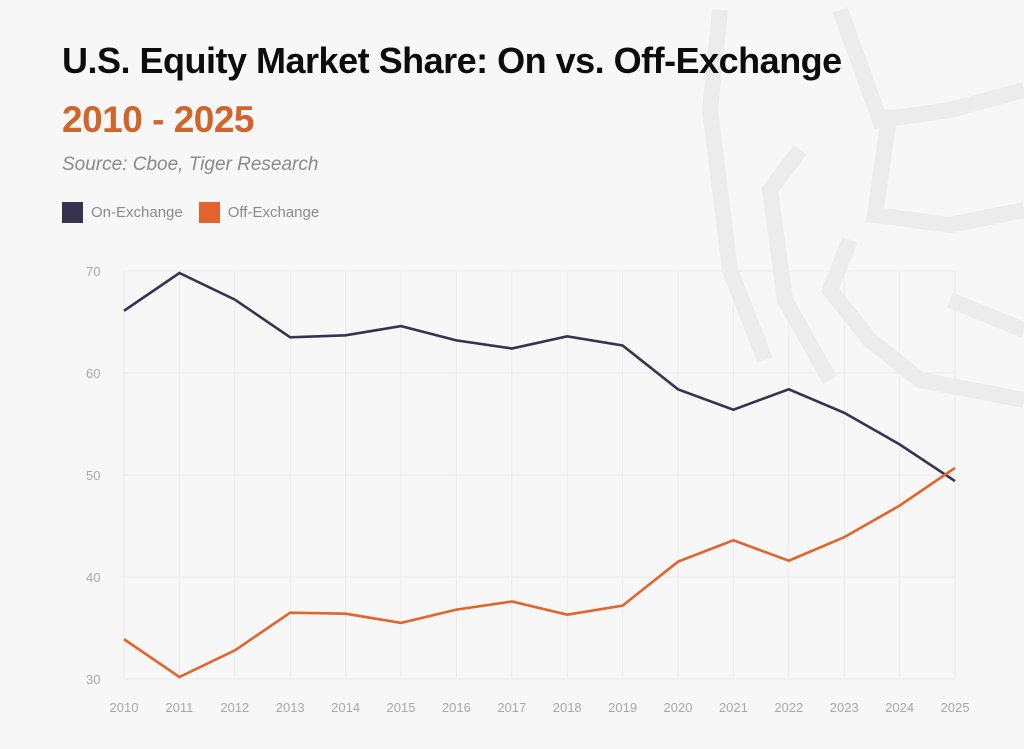 The width and height of the screenshot is (1024, 749). Describe the element at coordinates (93, 577) in the screenshot. I see `y-tick-label: 40` at that location.